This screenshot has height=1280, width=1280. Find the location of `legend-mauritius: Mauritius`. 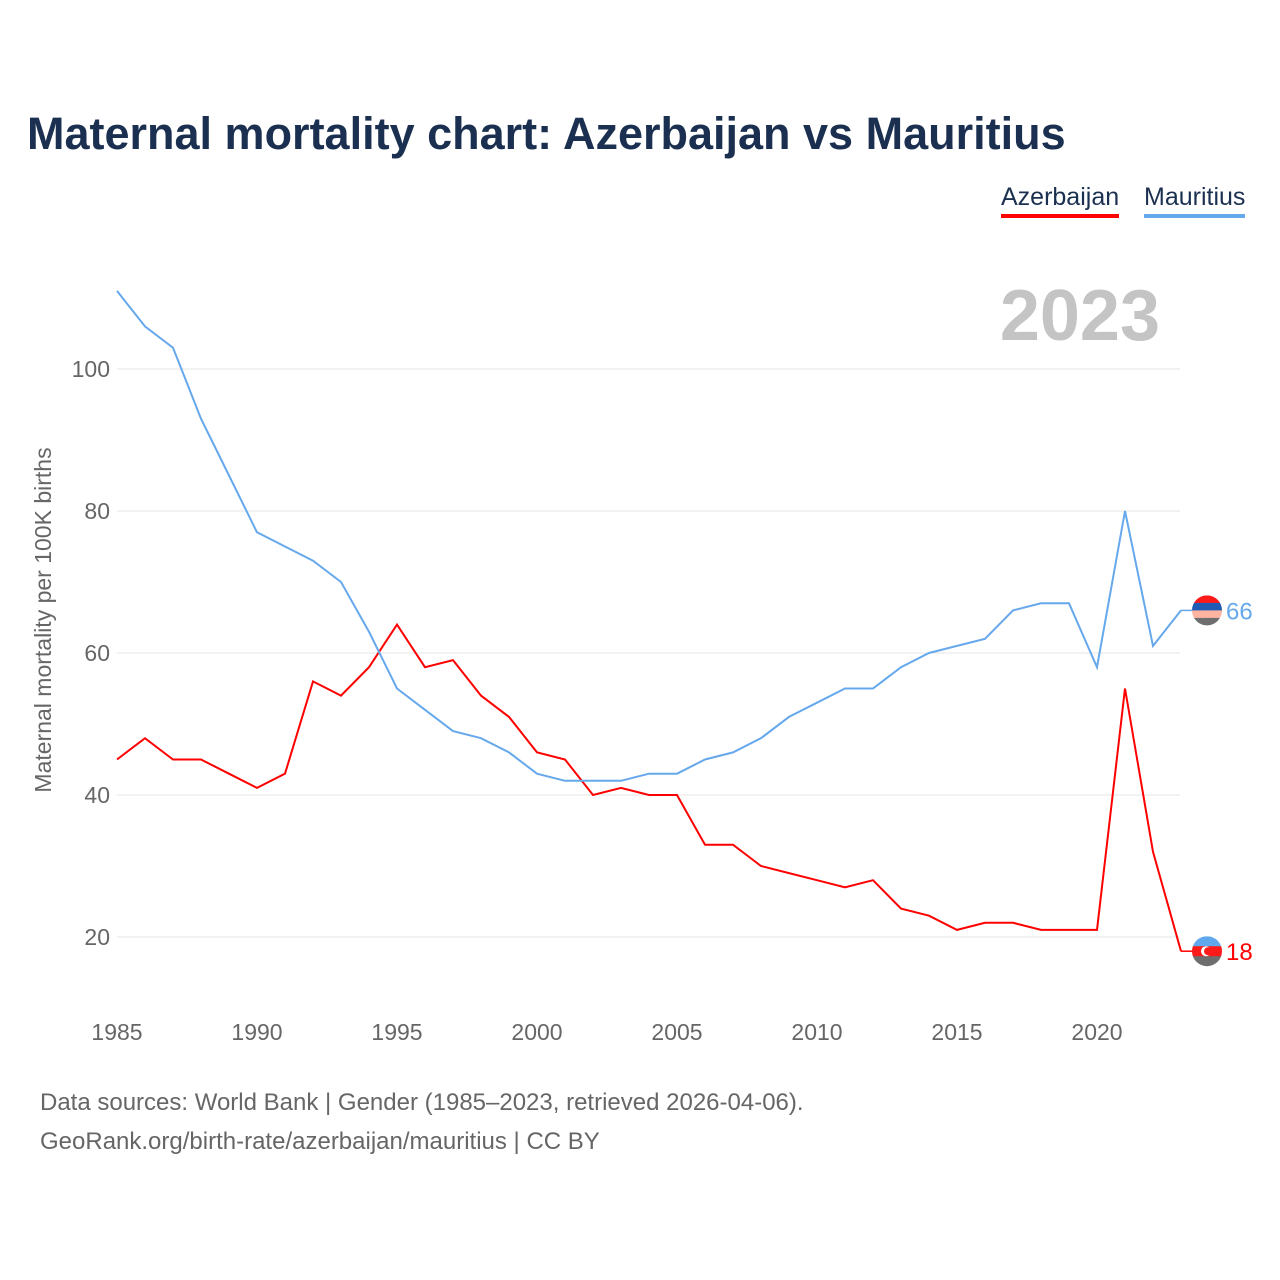

legend-mauritius: Mauritius is located at coordinates (1195, 200).